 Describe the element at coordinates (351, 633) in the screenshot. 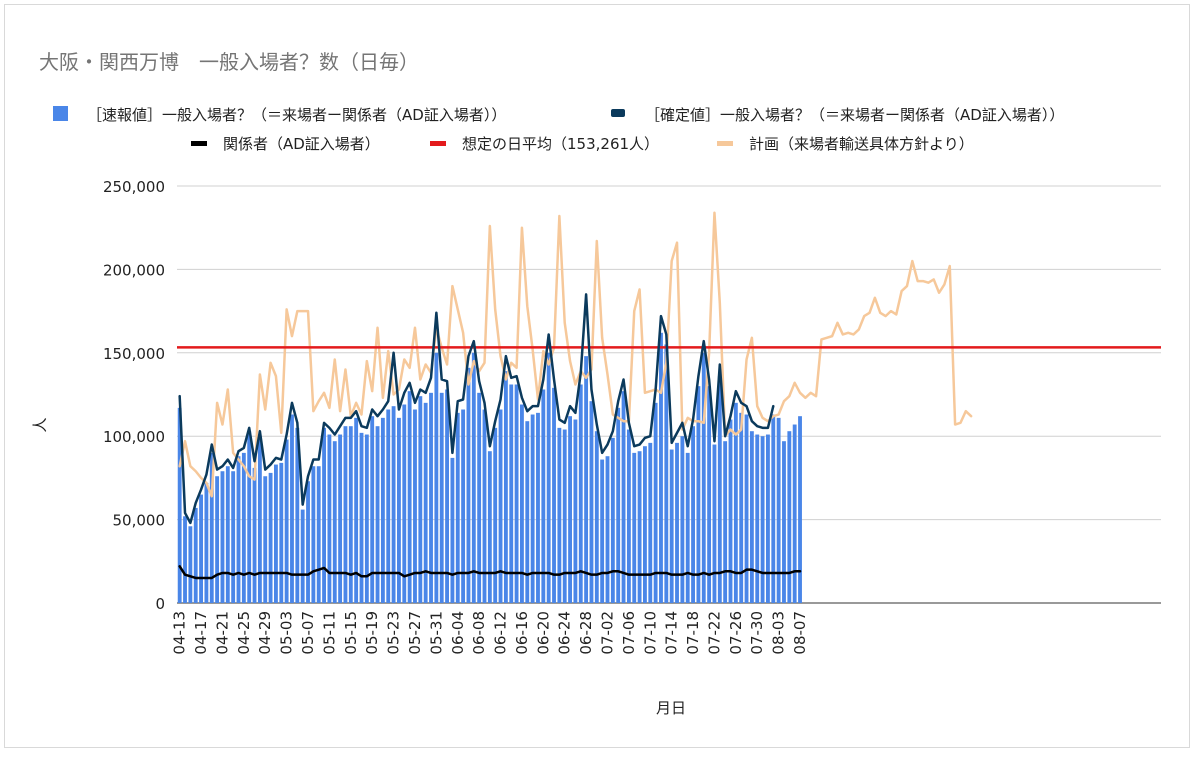

I see `x-tick-label: 05-15` at that location.